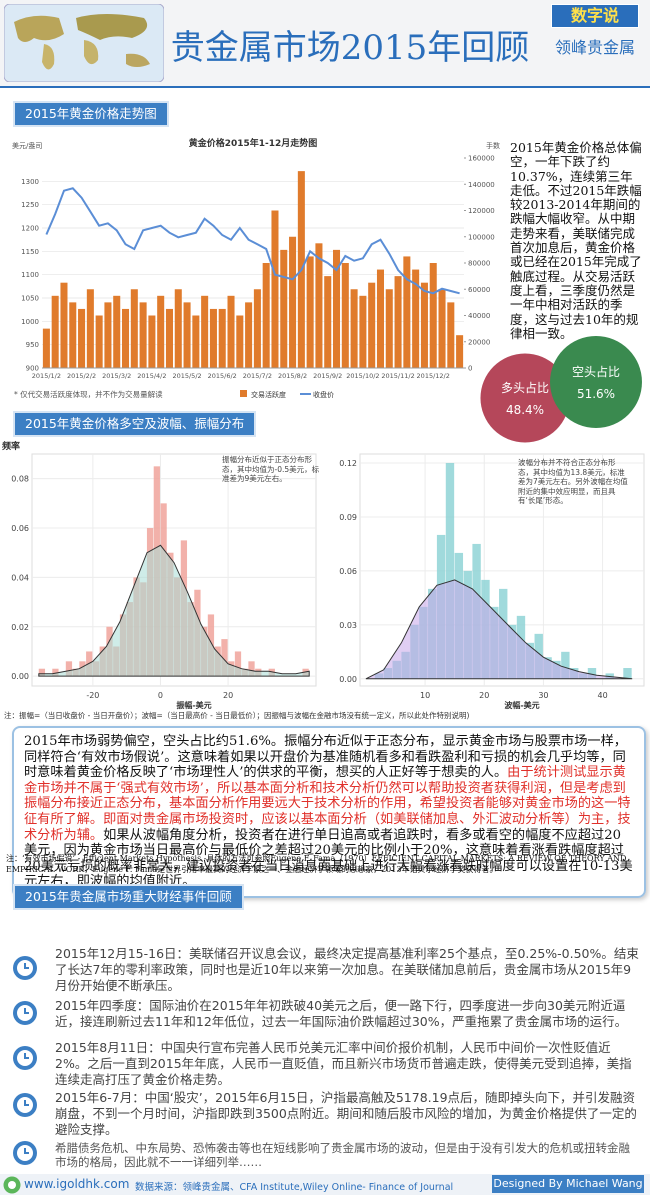 The image size is (650, 1195). What do you see at coordinates (253, 143) in the screenshot?
I see `chart-title: 黄金价格2015年1-12月走势图` at bounding box center [253, 143].